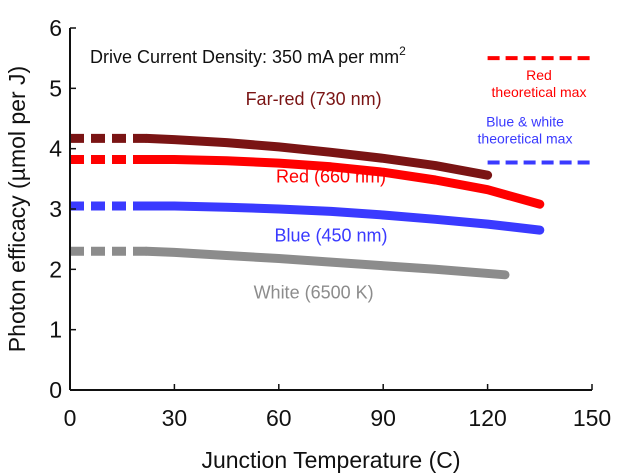 The image size is (627, 474). I want to click on reference-label-red-max-line1: Red, so click(539, 75).